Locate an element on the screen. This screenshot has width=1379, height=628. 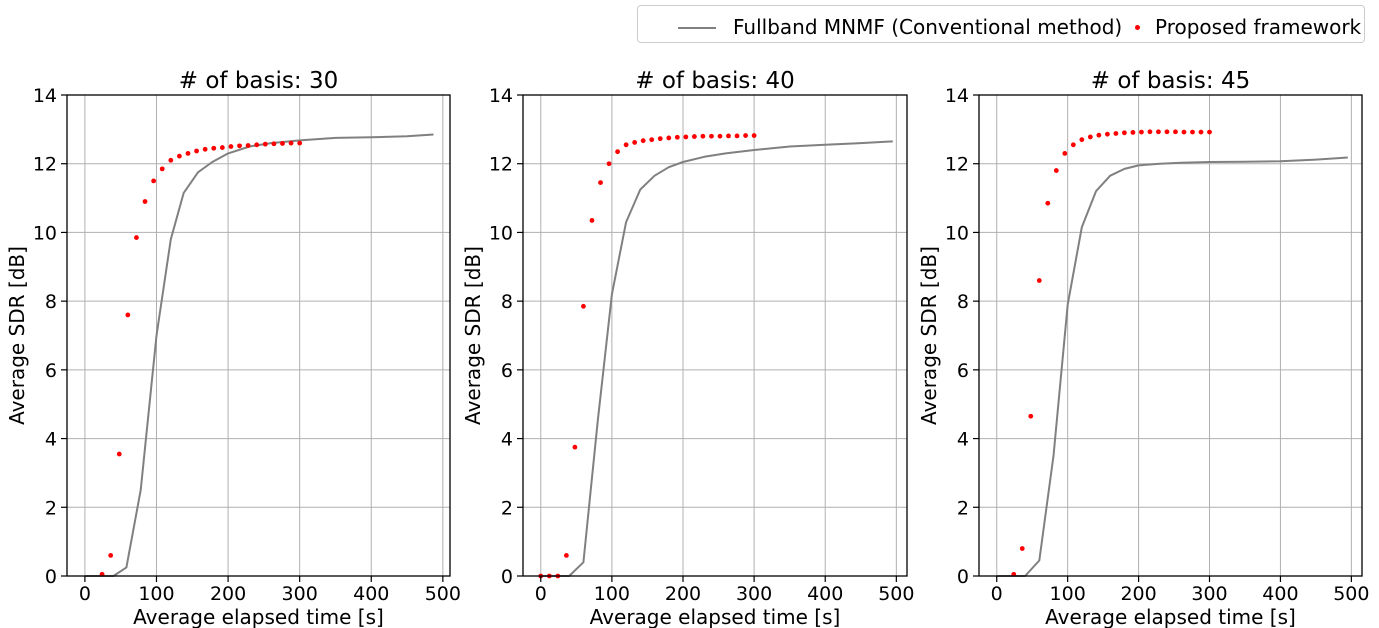
legend-dot-swatch is located at coordinates (1137, 27).